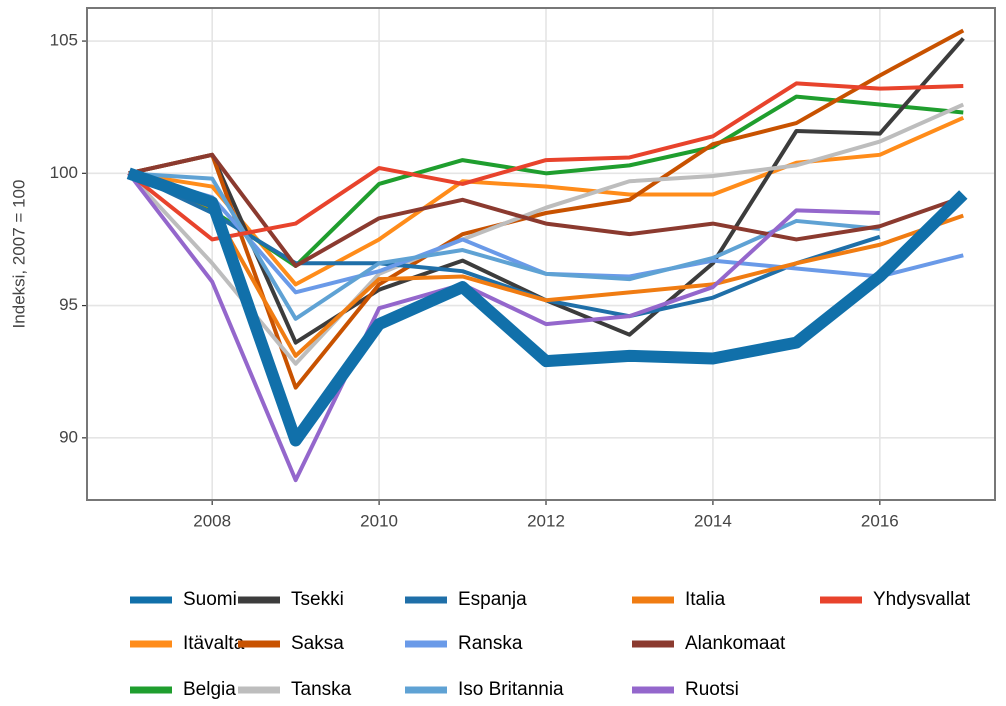 This screenshot has width=1006, height=706. I want to click on legend-label: Iso Britannia, so click(511, 689).